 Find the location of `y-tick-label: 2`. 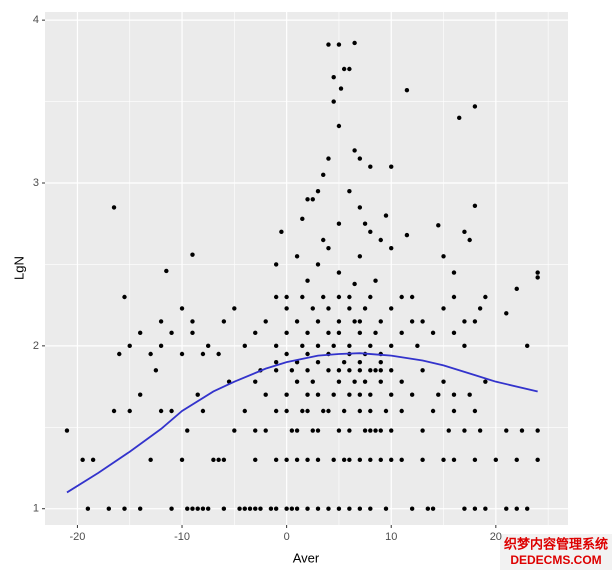

y-tick-label: 2 is located at coordinates (36, 346).